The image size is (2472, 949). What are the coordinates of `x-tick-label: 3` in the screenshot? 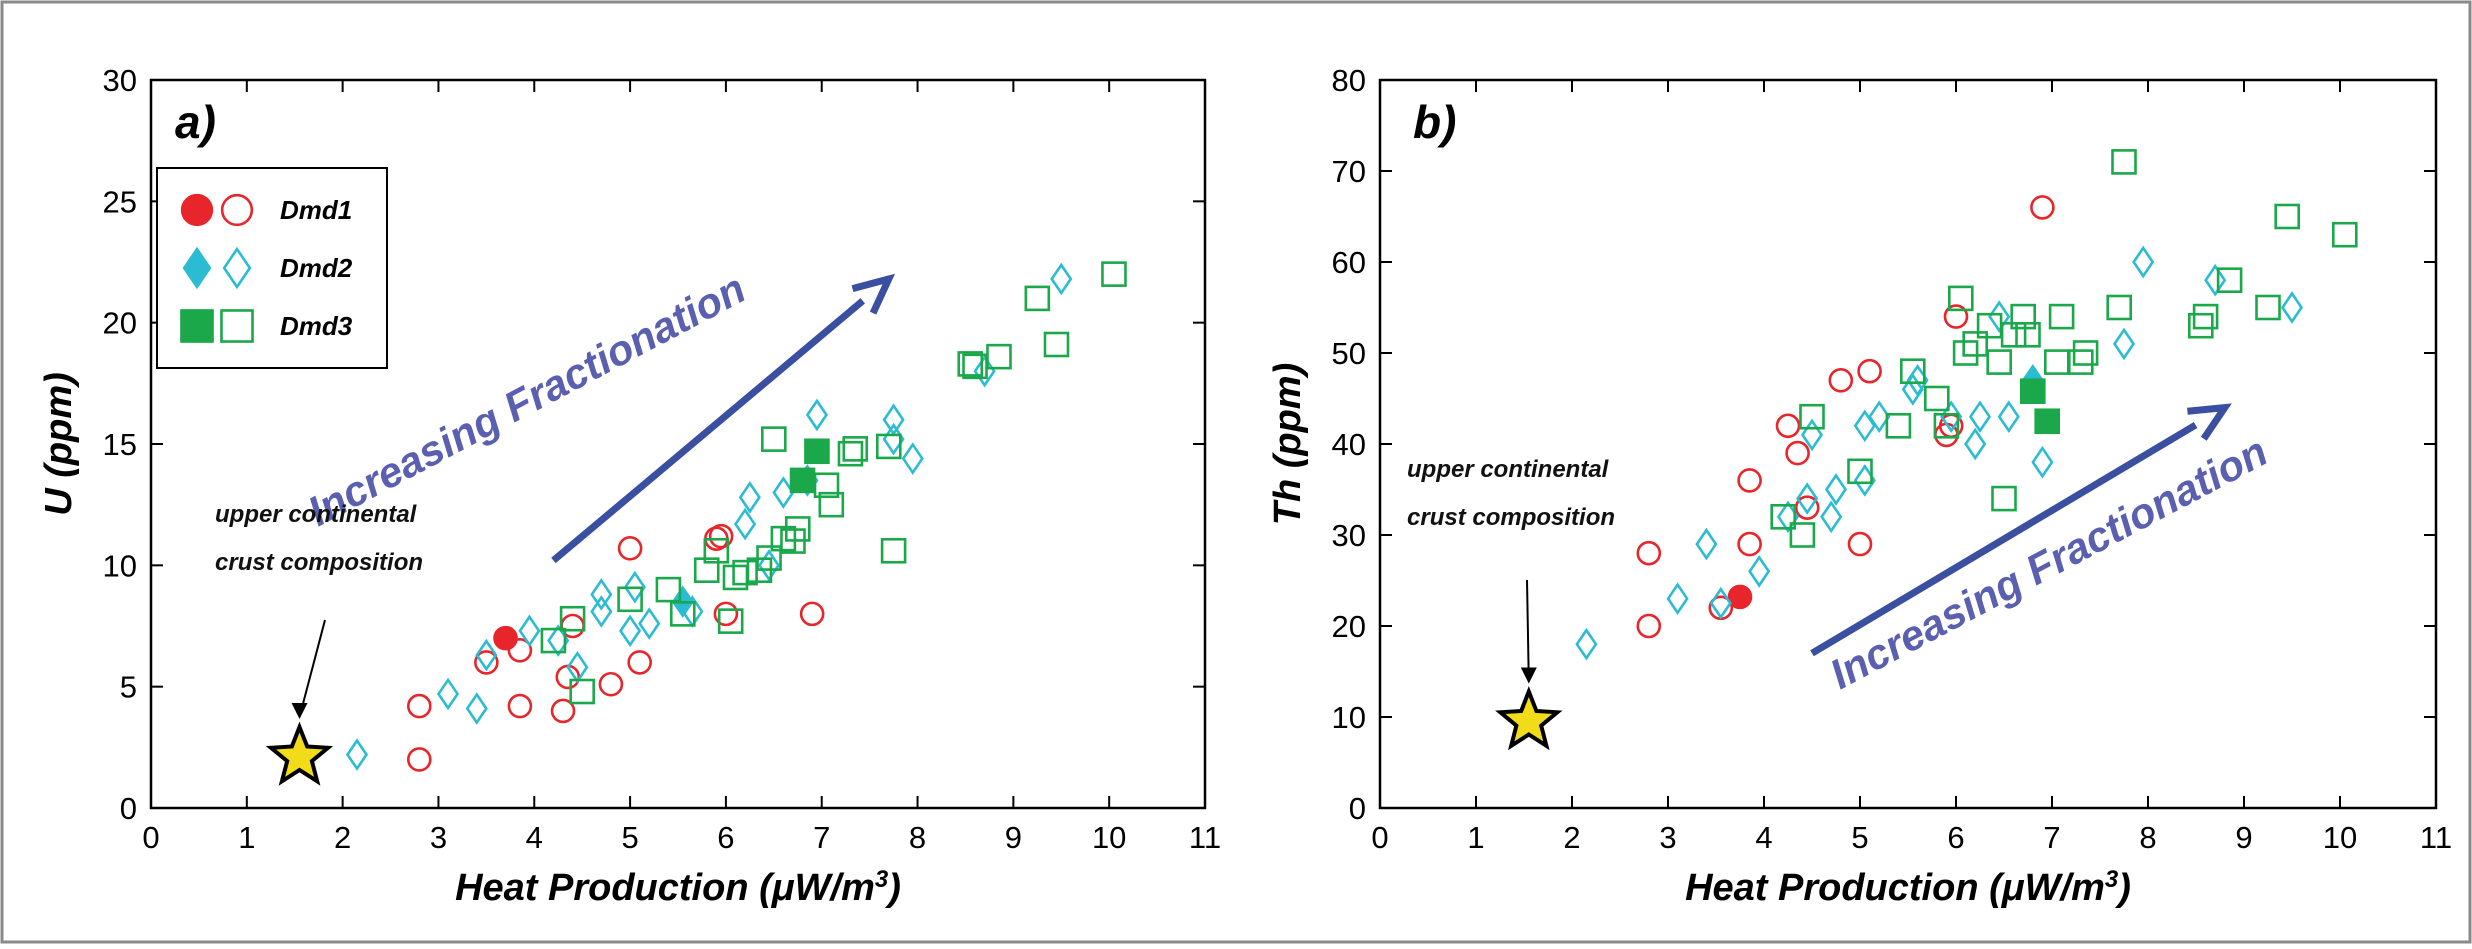 It's located at (1667, 837).